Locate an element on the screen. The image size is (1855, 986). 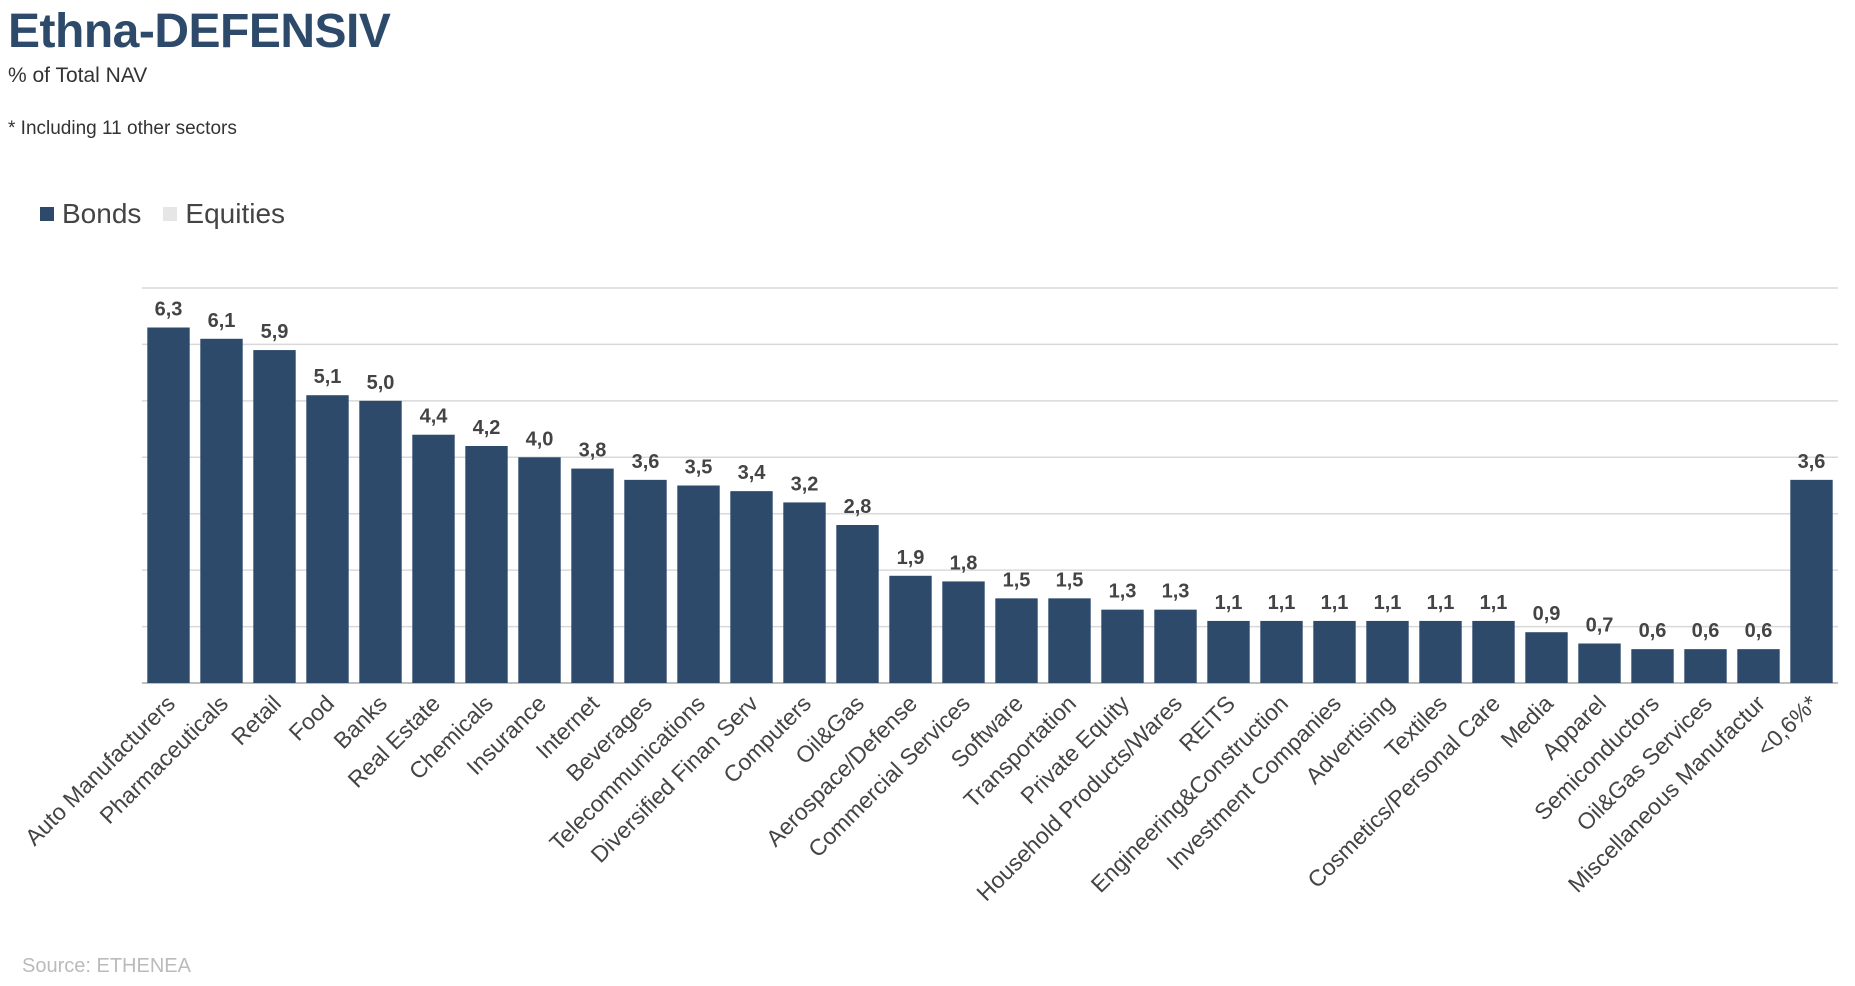
legend-label-bonds: Bonds is located at coordinates (102, 213).